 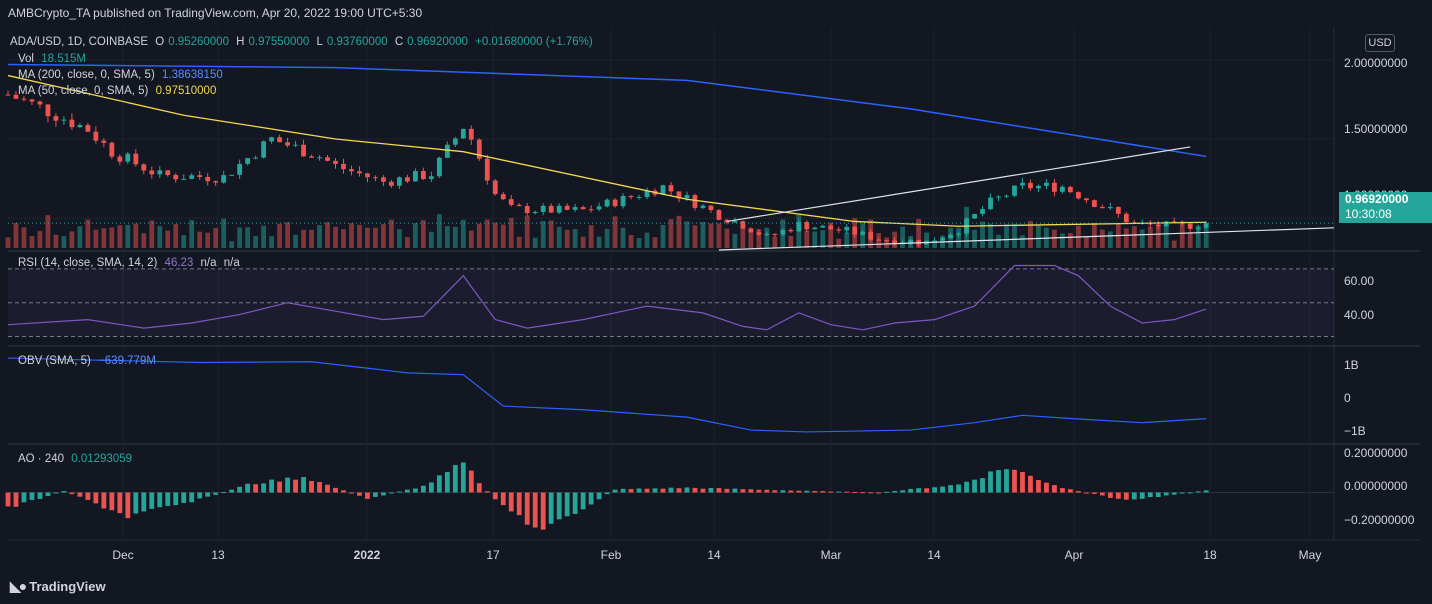 I want to click on obv-tick: 1B, so click(x=1351, y=365).